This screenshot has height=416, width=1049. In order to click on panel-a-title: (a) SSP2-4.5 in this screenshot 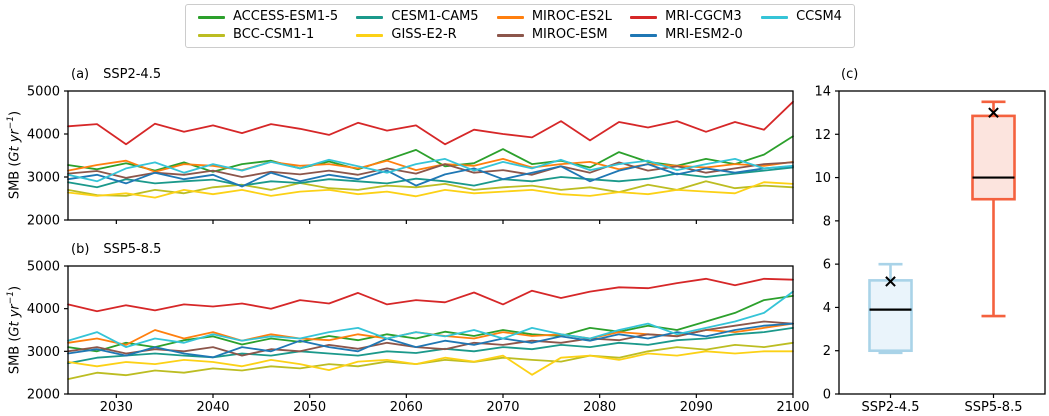, I will do `click(116, 74)`.